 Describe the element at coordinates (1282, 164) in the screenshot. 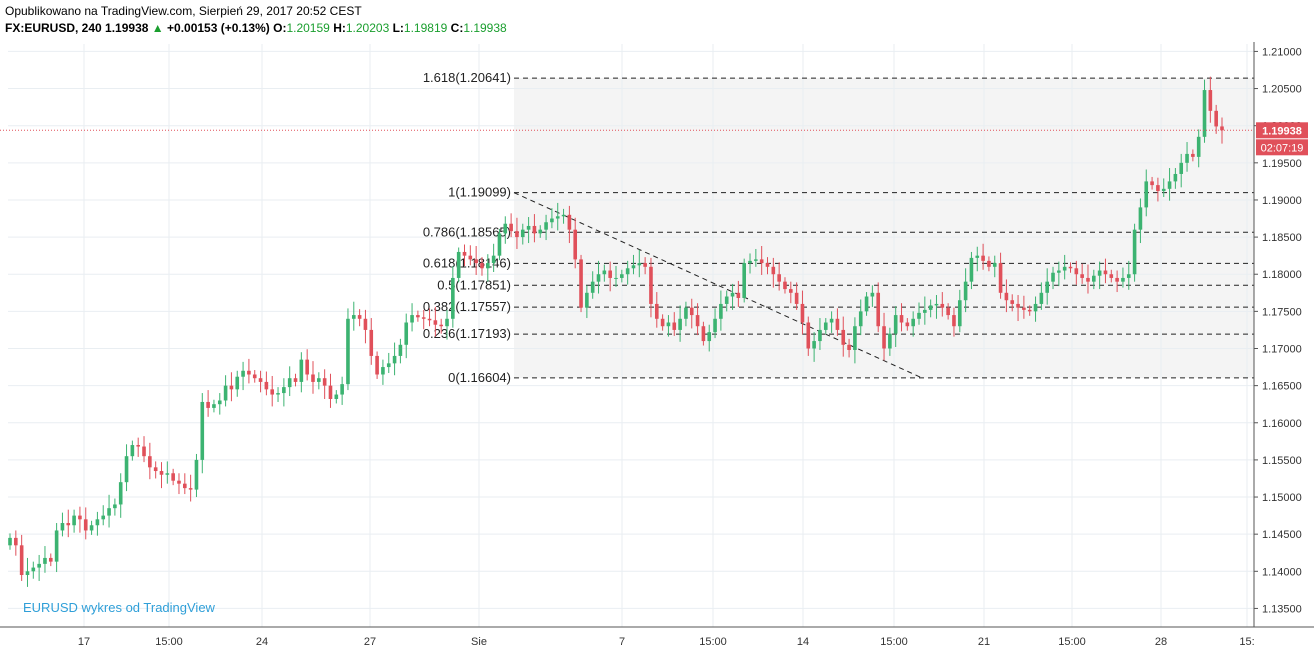

I see `y-tick-label: 1.19500` at that location.